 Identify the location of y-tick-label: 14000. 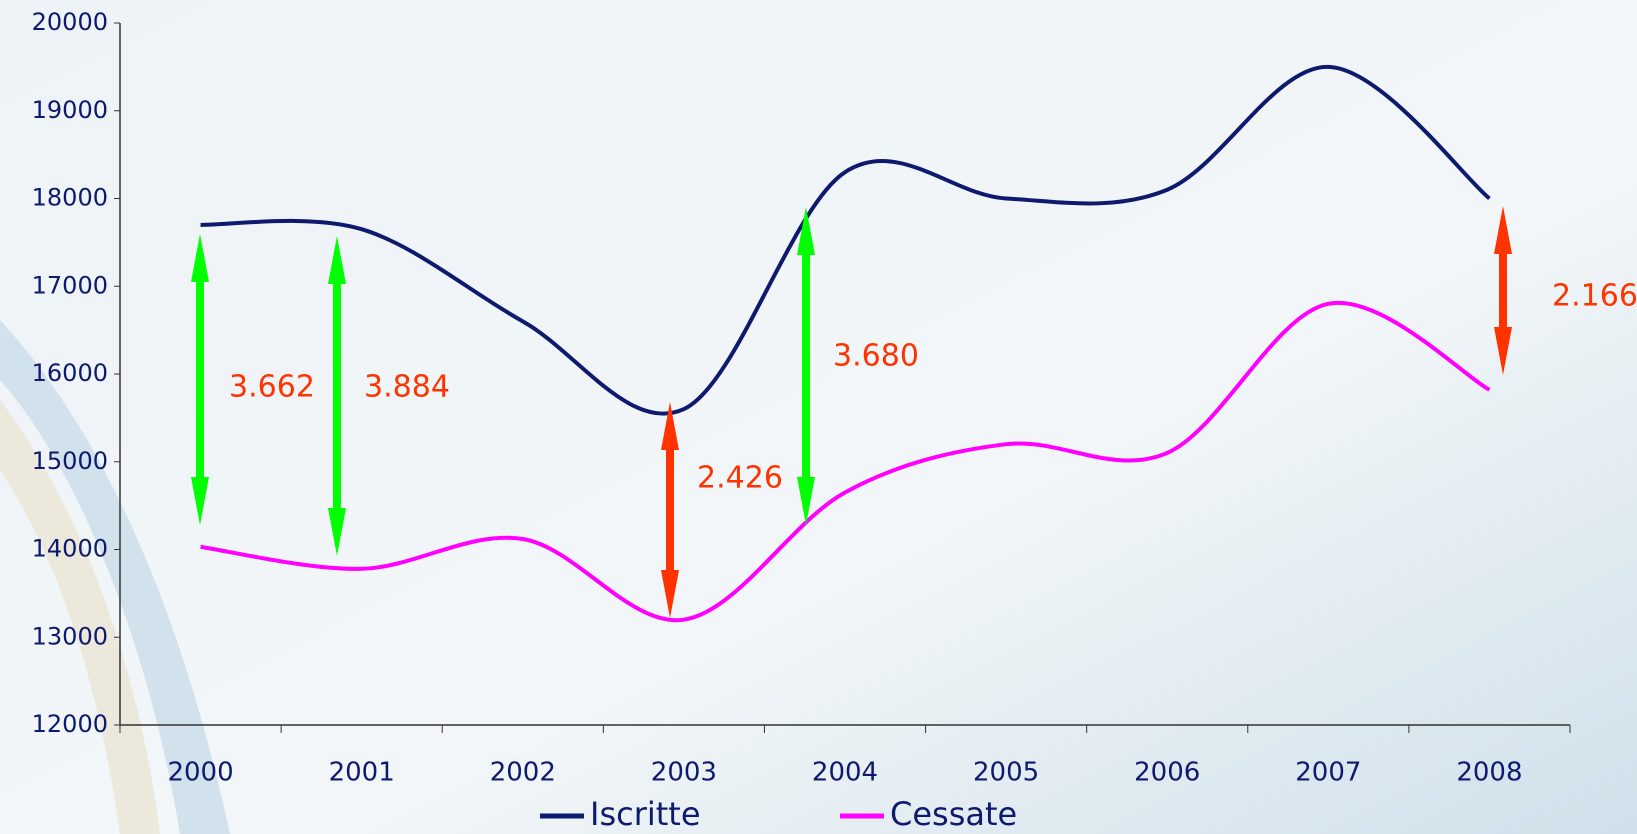
(70, 549).